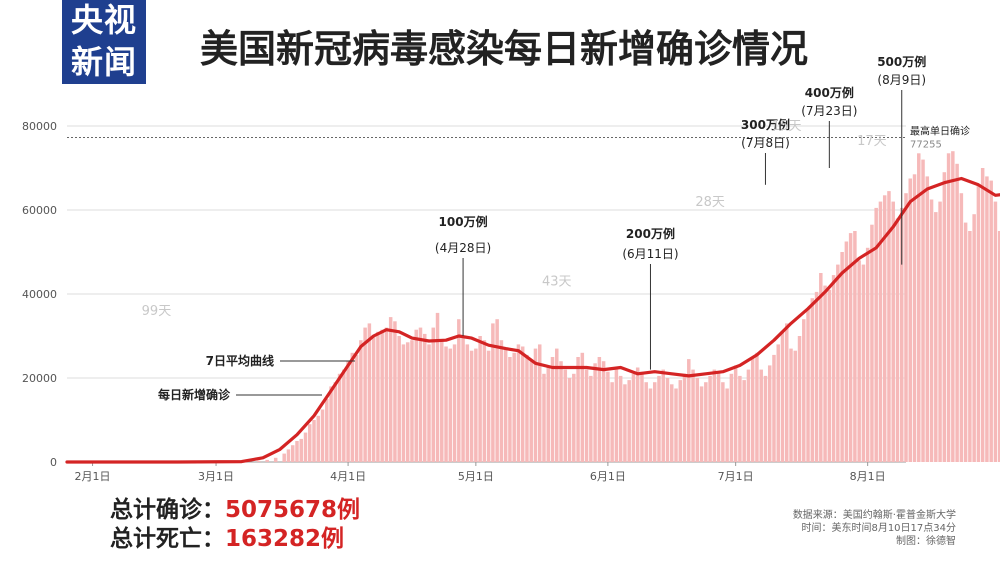 This screenshot has height=572, width=1000. Describe the element at coordinates (650, 254) in the screenshot. I see `callout-date: (6月11日)` at that location.